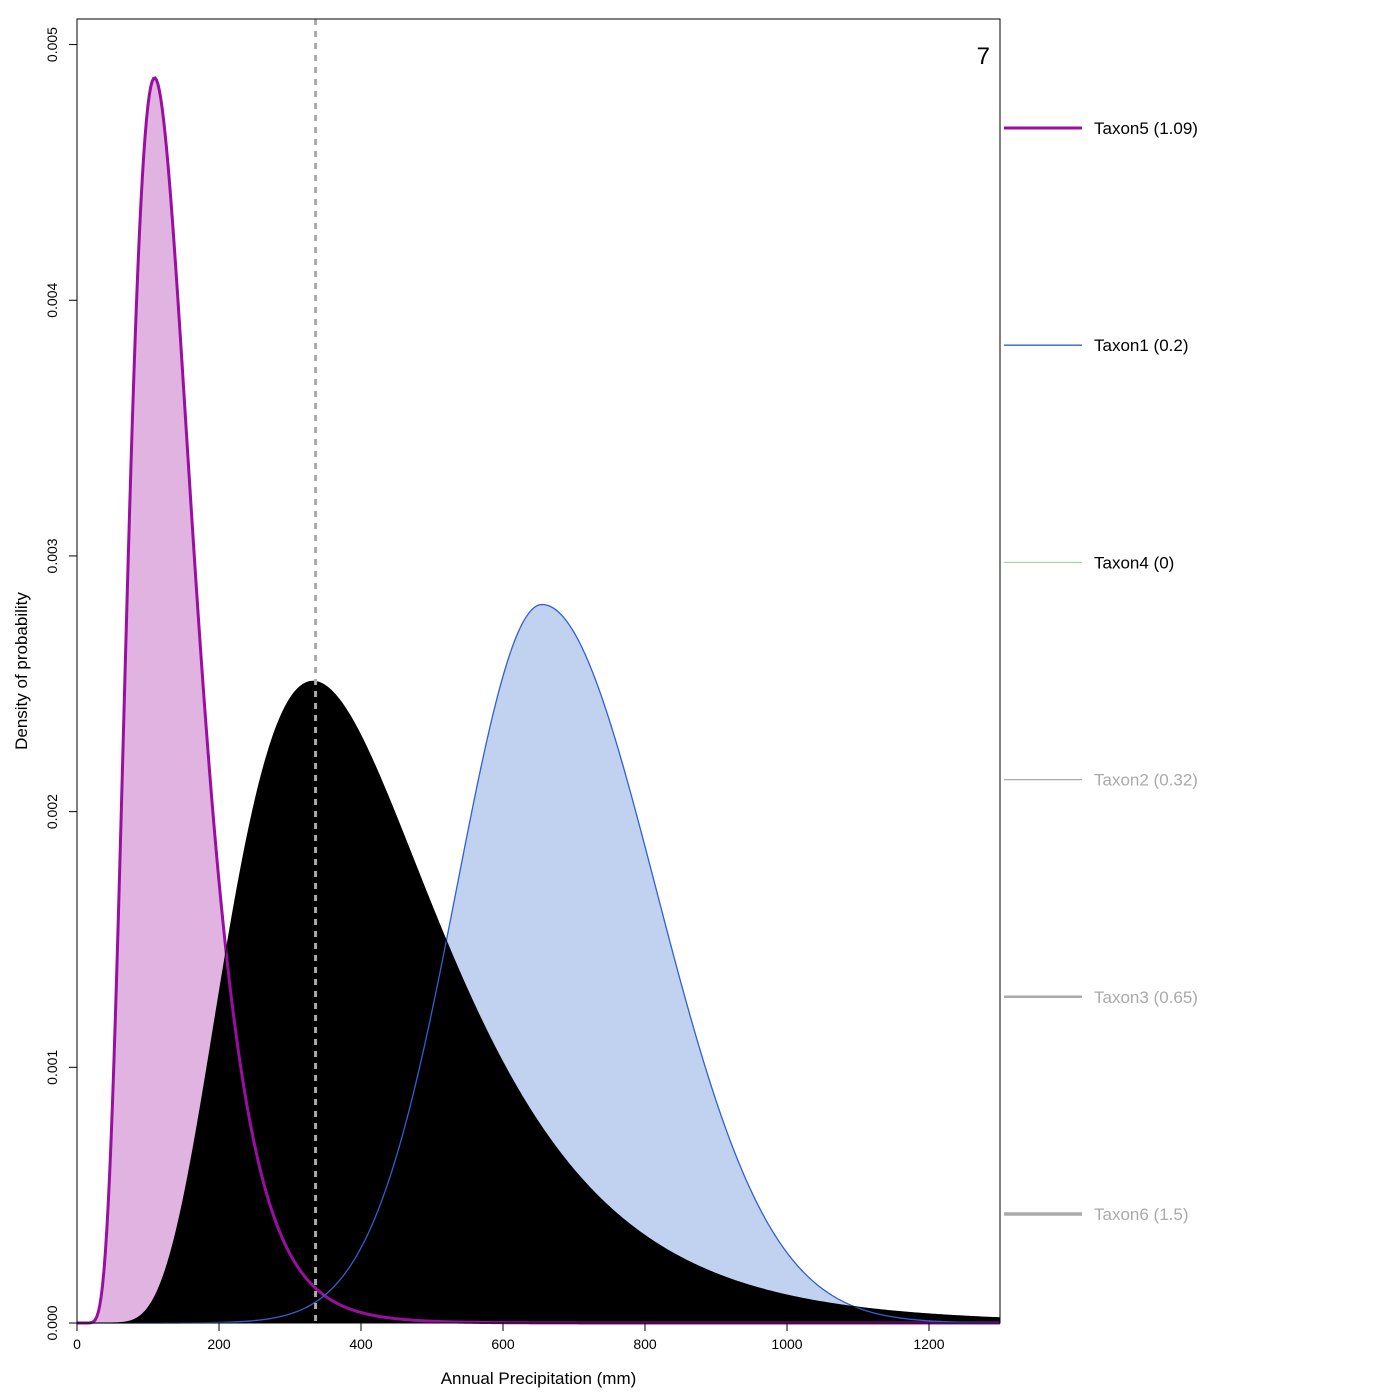 This screenshot has height=1400, width=1400. I want to click on x-tick-label: 800, so click(645, 1344).